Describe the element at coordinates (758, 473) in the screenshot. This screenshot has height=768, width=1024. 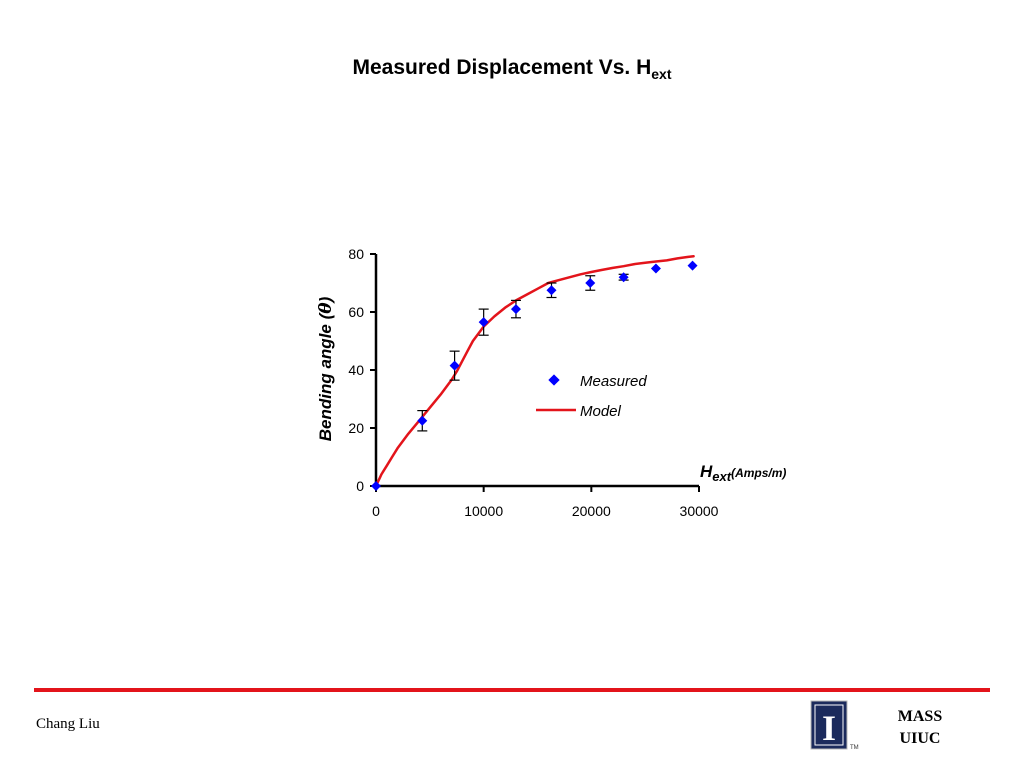
I see `x-axis-label-units: (Amps/m)` at that location.